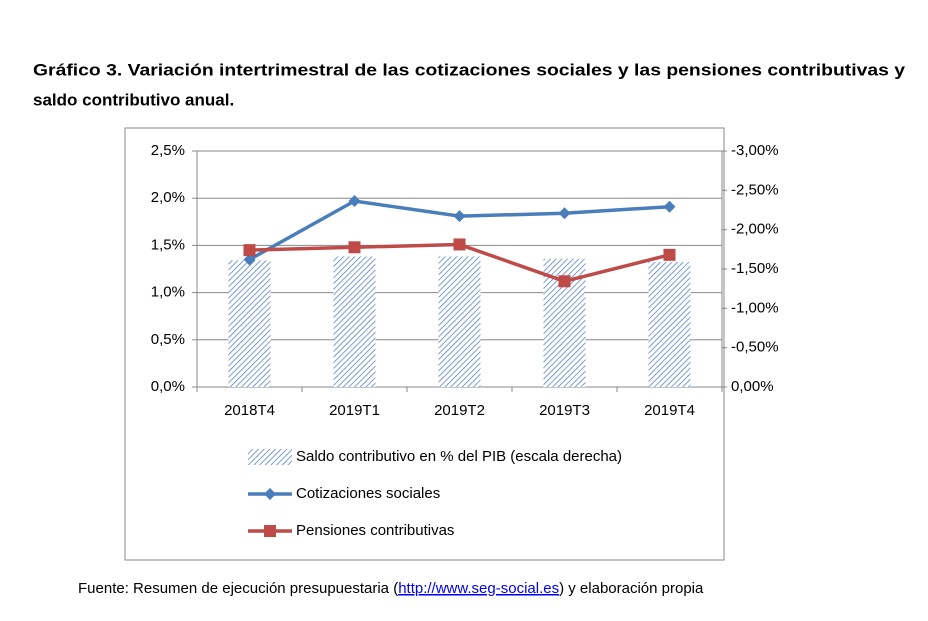 This screenshot has width=928, height=621. What do you see at coordinates (249, 410) in the screenshot?
I see `x-tick-label: 2018T4` at bounding box center [249, 410].